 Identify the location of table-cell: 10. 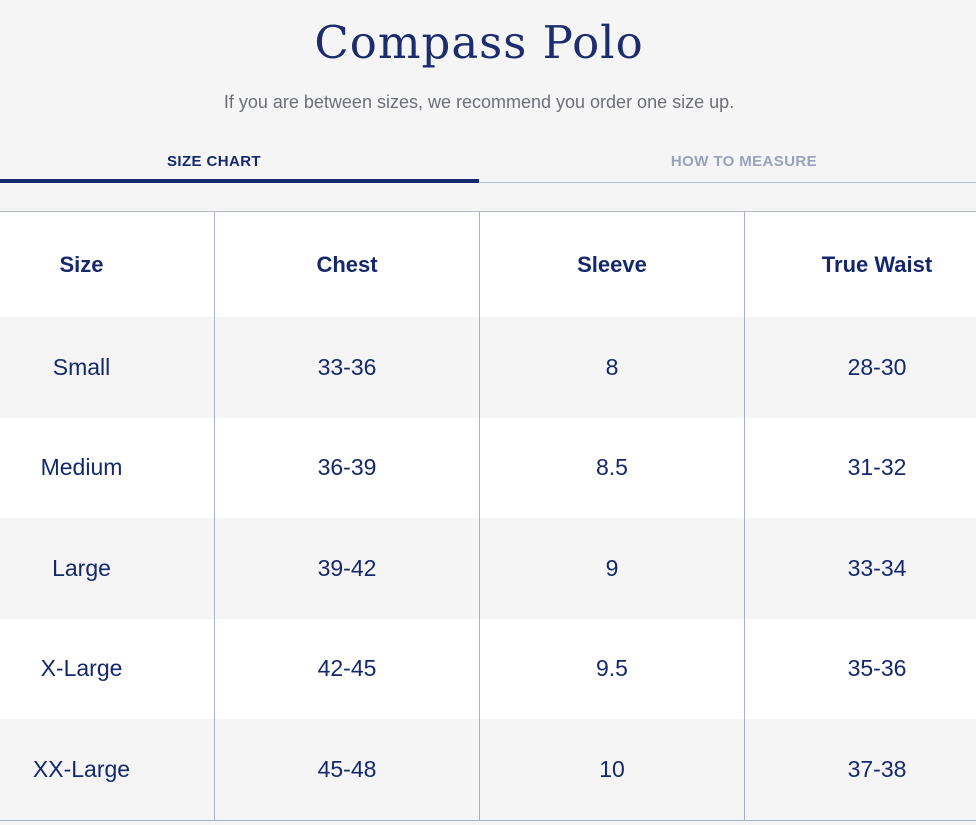
(611, 769).